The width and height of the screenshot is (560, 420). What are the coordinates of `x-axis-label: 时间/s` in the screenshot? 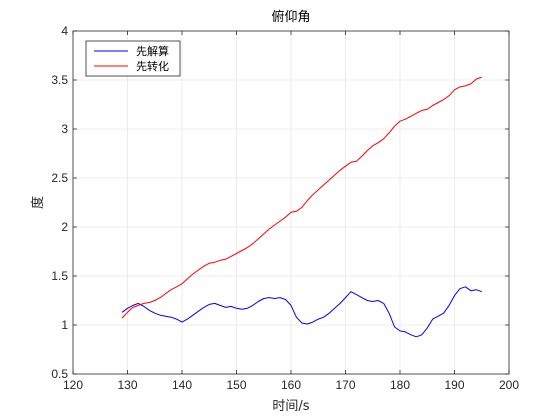 It's located at (290, 406).